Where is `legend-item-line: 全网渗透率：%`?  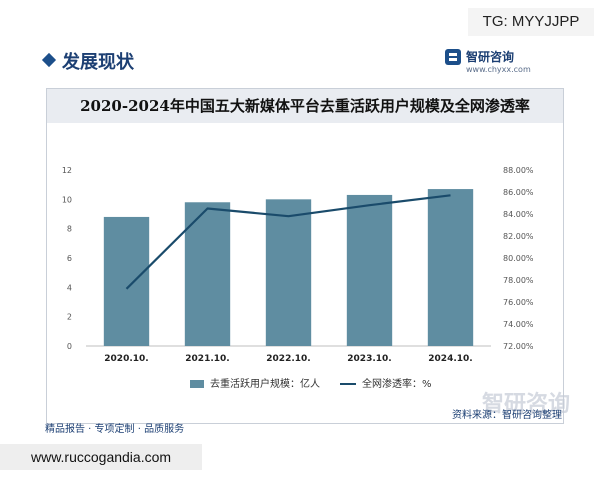
legend-item-line: 全网渗透率：% is located at coordinates (386, 382).